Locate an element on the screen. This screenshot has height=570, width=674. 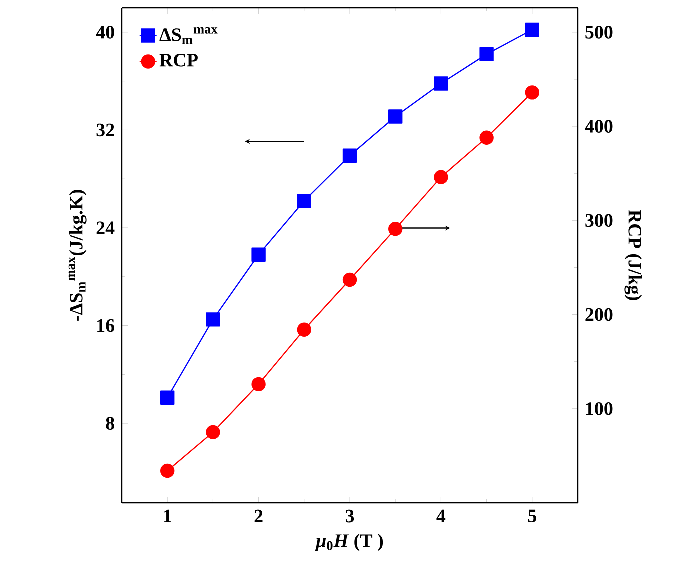
y-tick-label: 16 is located at coordinates (106, 325).